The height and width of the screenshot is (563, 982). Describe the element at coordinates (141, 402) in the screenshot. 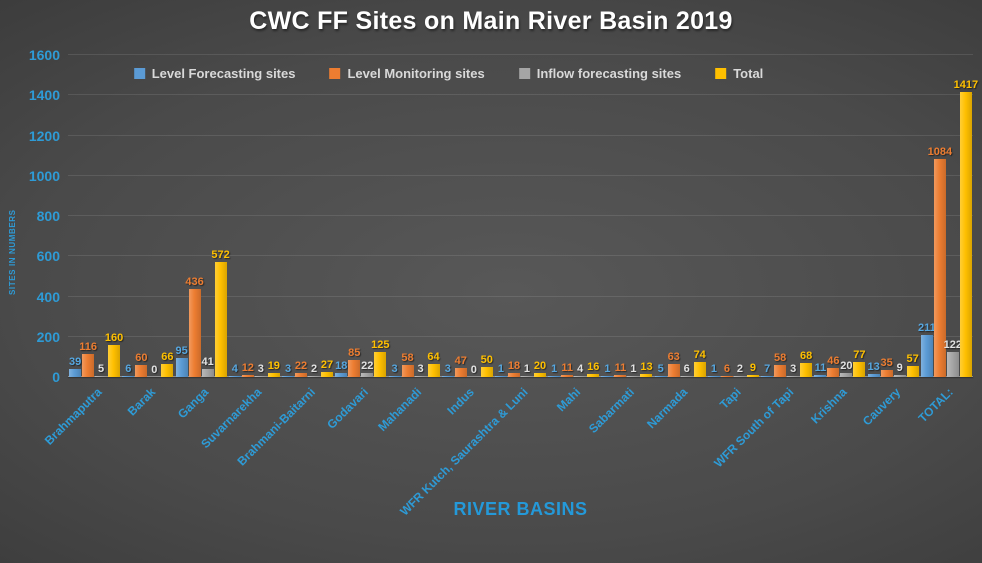

I see `category-label: Barak` at that location.